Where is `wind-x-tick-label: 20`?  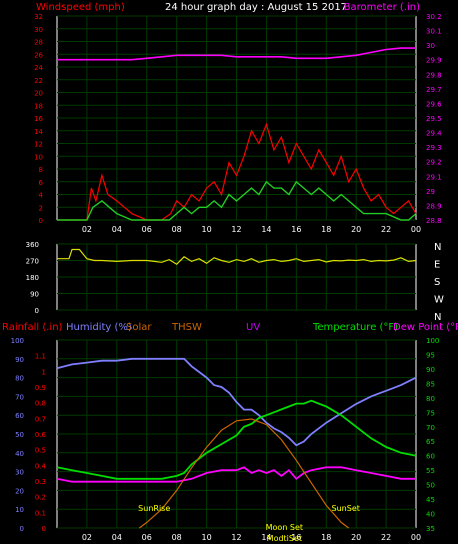 wind-x-tick-label: 20 is located at coordinates (356, 229).